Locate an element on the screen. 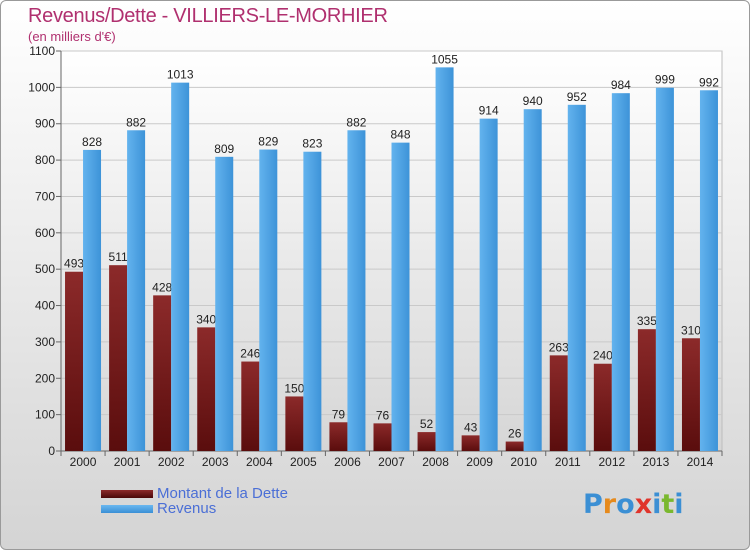 This screenshot has height=550, width=750. y-tick-label: 1100 is located at coordinates (42, 51).